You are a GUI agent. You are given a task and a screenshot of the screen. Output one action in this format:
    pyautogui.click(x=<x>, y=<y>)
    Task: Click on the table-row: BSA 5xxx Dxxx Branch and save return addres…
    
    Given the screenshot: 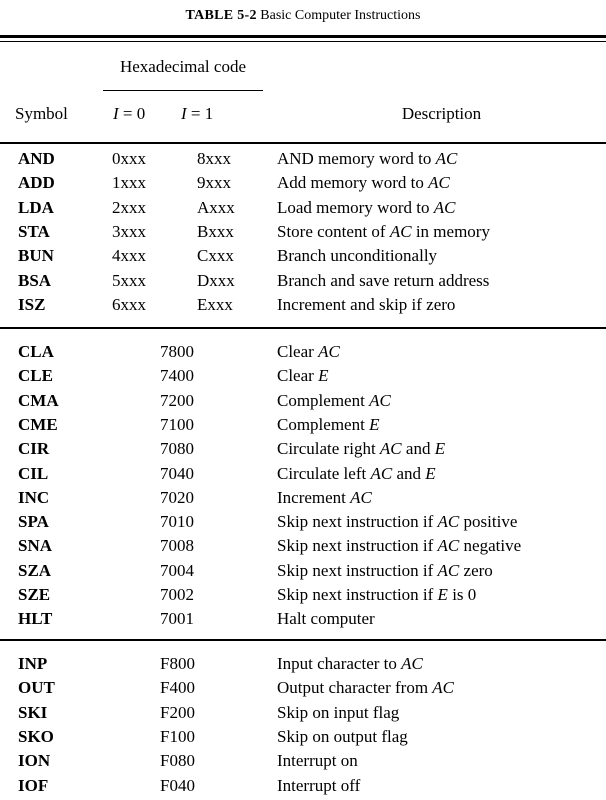 What is the action you would take?
    pyautogui.click(x=303, y=282)
    